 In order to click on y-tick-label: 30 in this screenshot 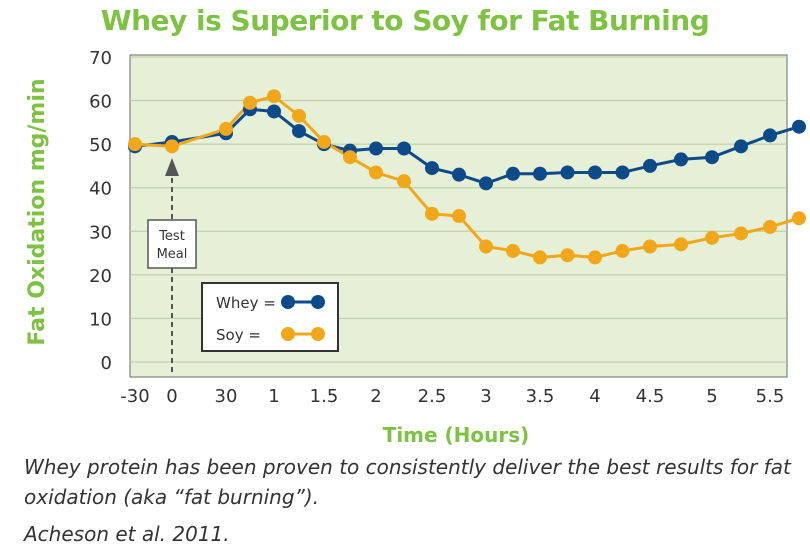, I will do `click(100, 232)`.